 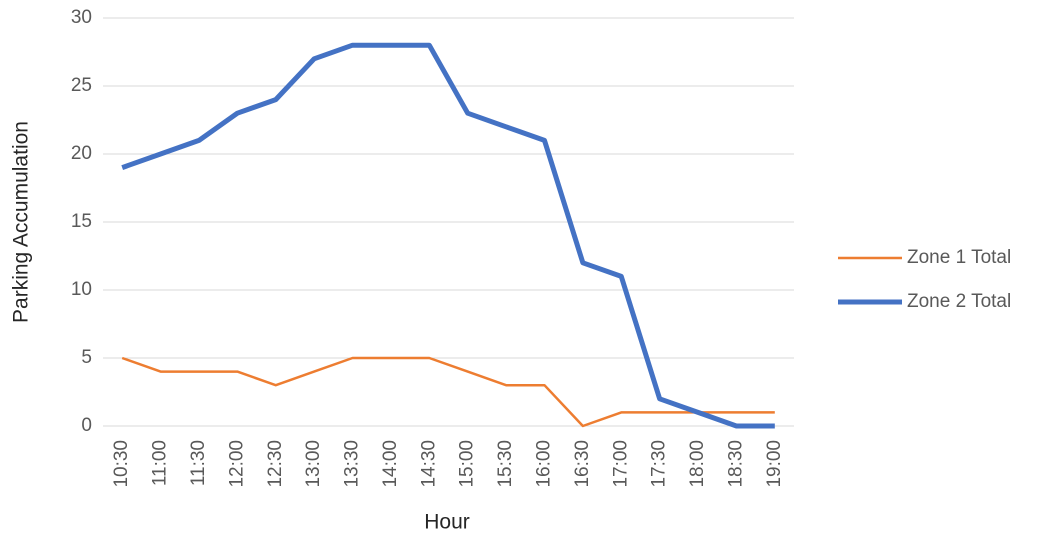 What do you see at coordinates (81, 221) in the screenshot?
I see `y-tick-label: 15` at bounding box center [81, 221].